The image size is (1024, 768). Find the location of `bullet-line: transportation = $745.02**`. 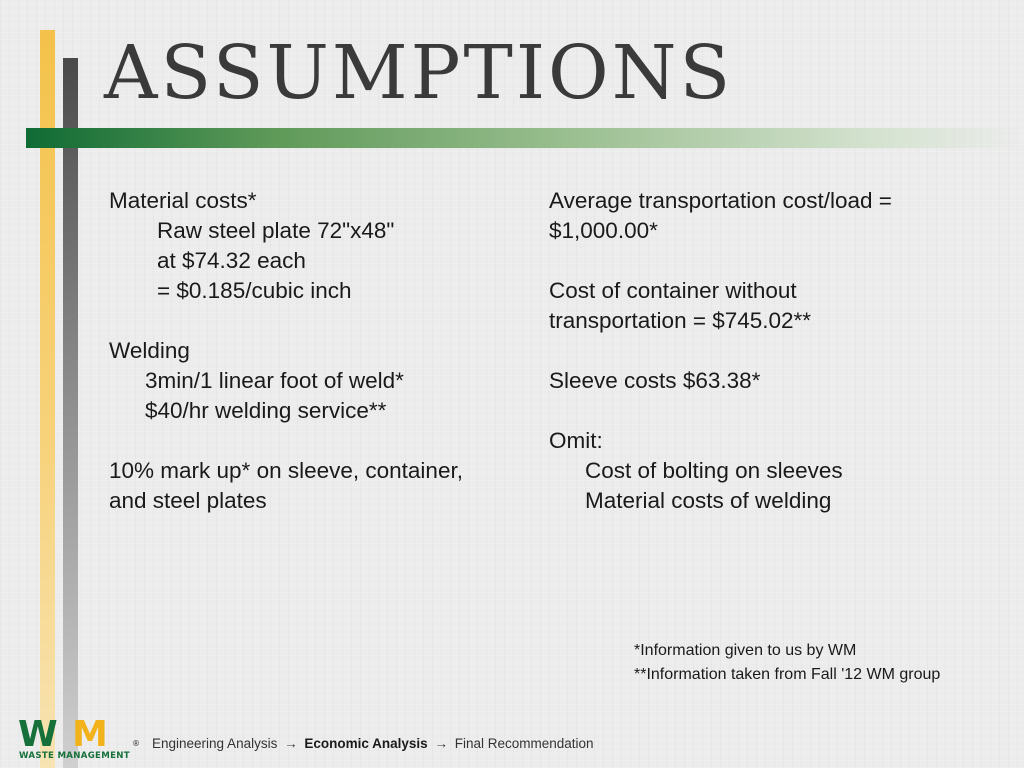

bullet-line: transportation = $745.02** is located at coordinates (680, 320).